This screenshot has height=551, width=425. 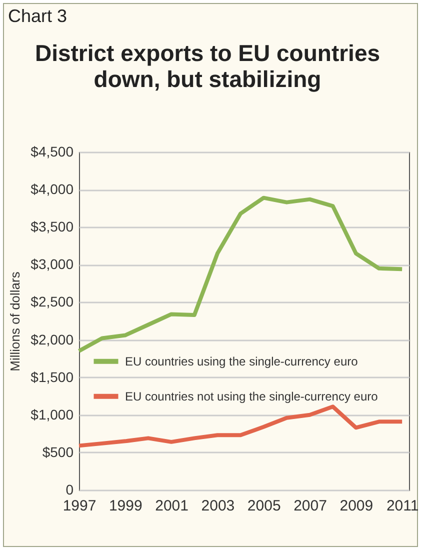 I want to click on legend-label: EU countries using the single-currency euro, so click(x=241, y=361).